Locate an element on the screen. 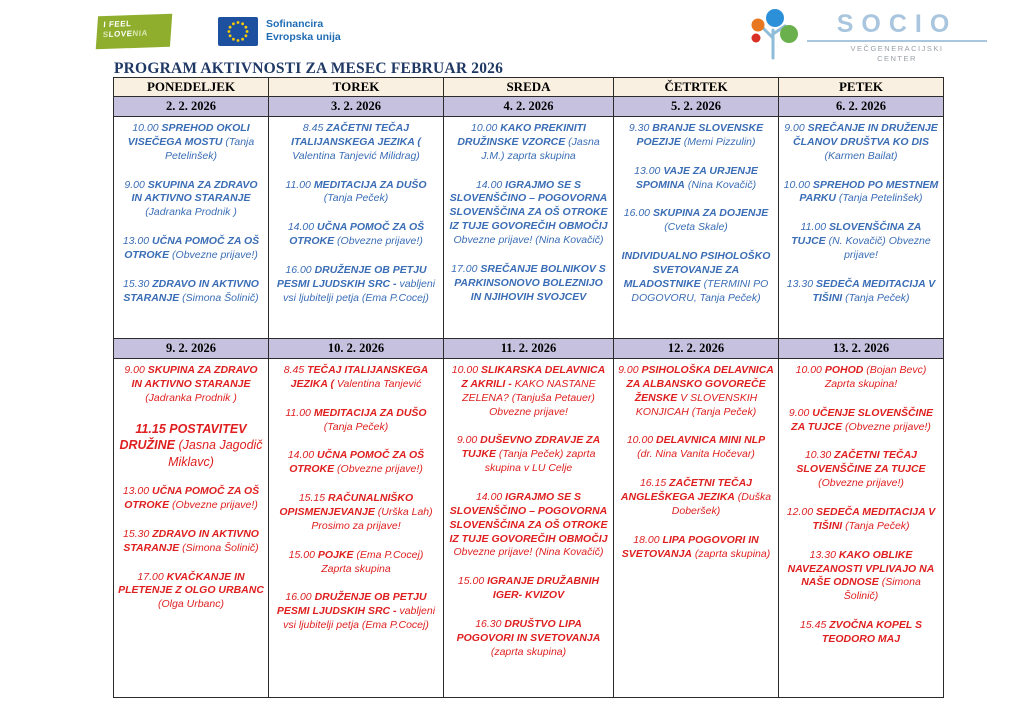 The width and height of the screenshot is (1024, 724). activity-entry: 15.00 POJKE (Ema P.Cocej) Zaprta skupina is located at coordinates (356, 563).